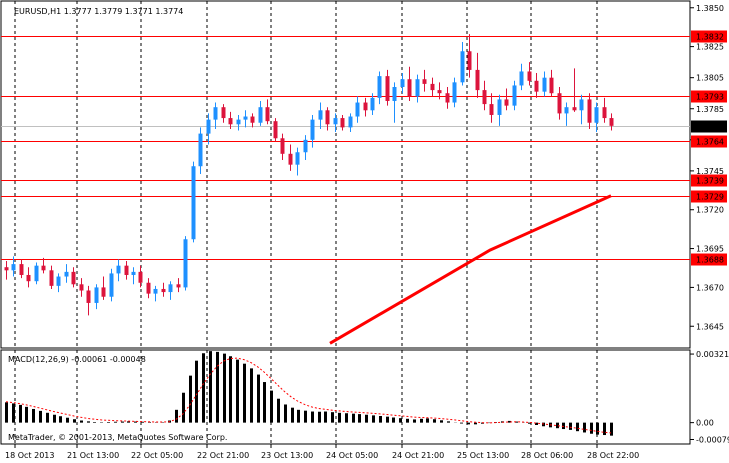 The width and height of the screenshot is (729, 463). Describe the element at coordinates (29, 455) in the screenshot. I see `x-tick-label: 18 Oct 2013` at that location.